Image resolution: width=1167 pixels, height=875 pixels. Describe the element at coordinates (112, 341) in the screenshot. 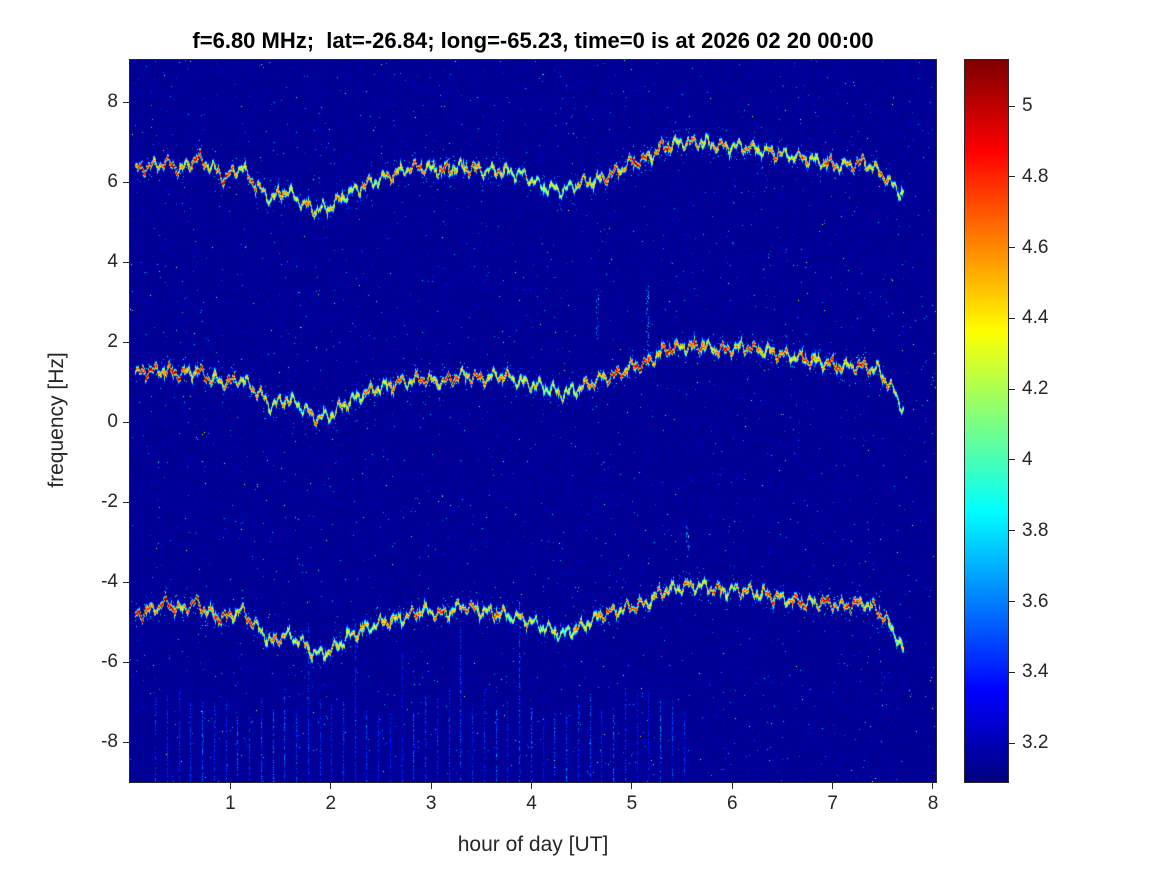

I see `y-tick-label: 2` at that location.